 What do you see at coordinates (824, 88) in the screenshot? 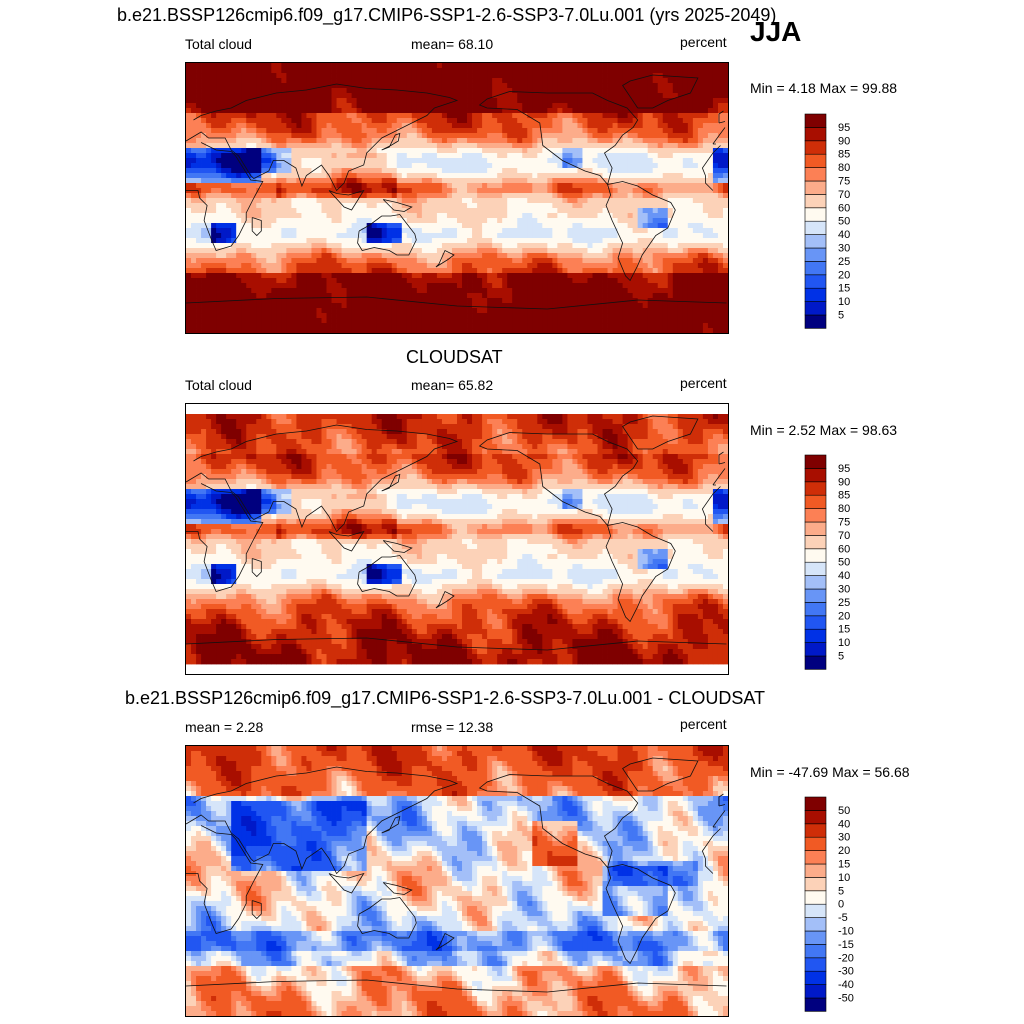
I see `minmax-label: Min = 4.18 Max = 99.88` at bounding box center [824, 88].